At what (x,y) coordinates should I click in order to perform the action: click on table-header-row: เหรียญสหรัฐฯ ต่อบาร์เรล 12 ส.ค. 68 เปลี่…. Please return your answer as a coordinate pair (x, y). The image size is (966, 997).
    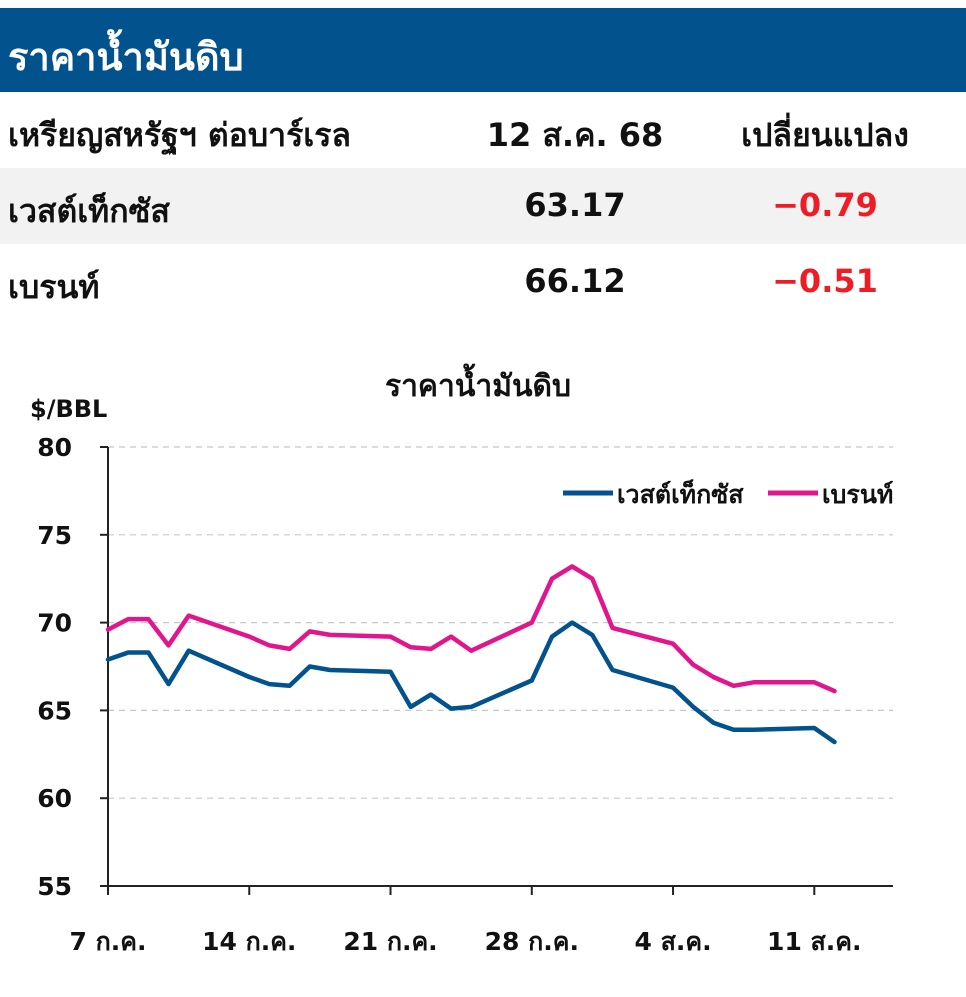
    Looking at the image, I should click on (483, 130).